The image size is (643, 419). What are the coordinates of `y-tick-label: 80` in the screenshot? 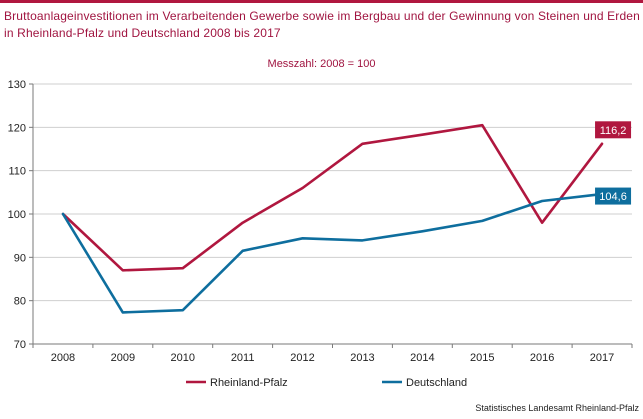 It's located at (20, 302).